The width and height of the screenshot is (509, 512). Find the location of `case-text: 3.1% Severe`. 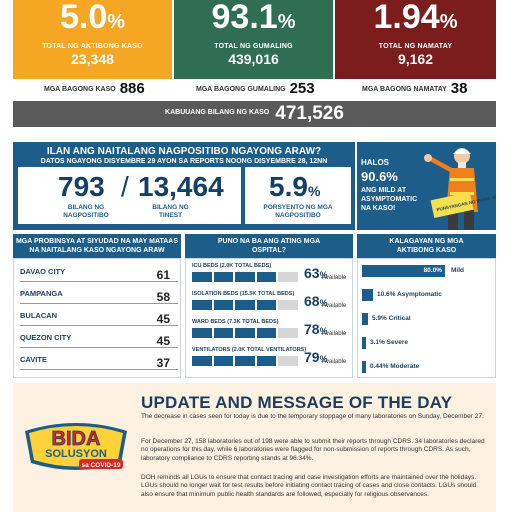

case-text: 3.1% Severe is located at coordinates (389, 343).